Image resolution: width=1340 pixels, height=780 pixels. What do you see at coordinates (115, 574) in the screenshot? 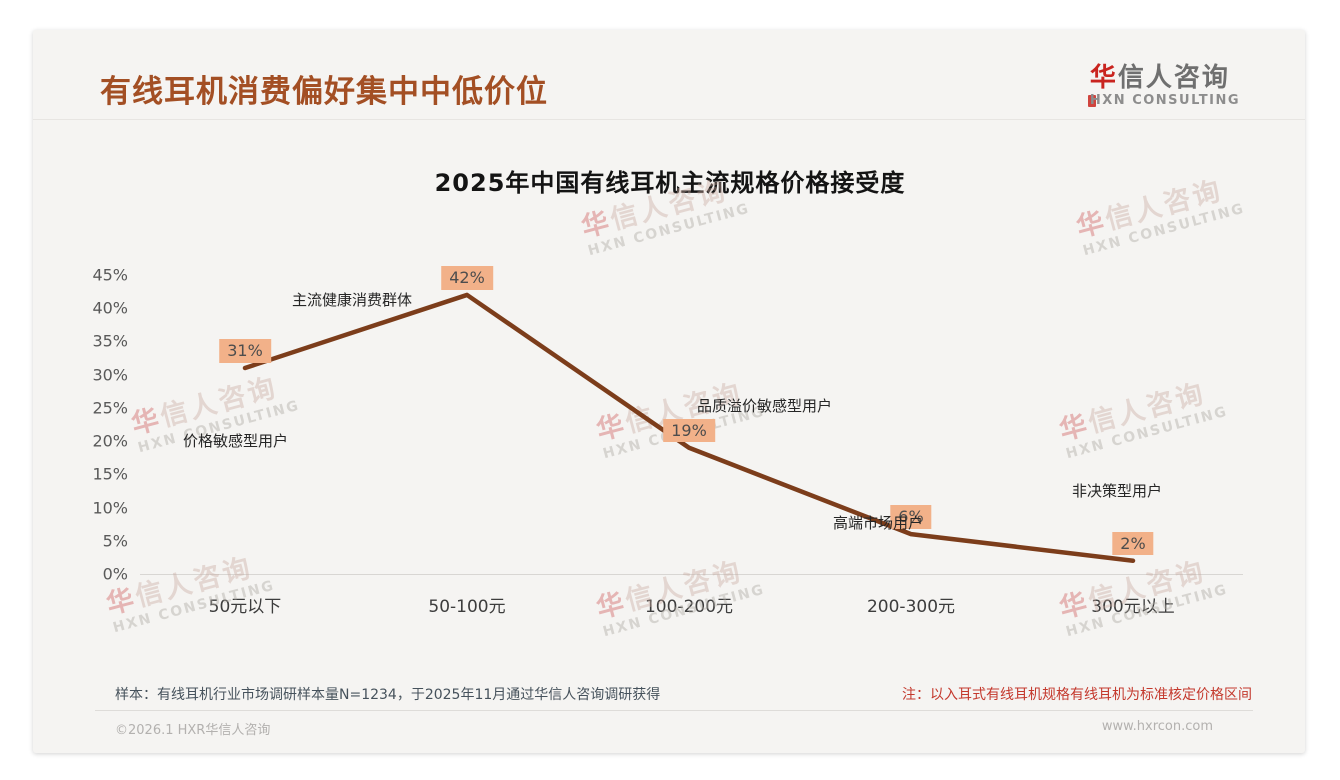
I see `y-tick-label: 0%` at bounding box center [115, 574].